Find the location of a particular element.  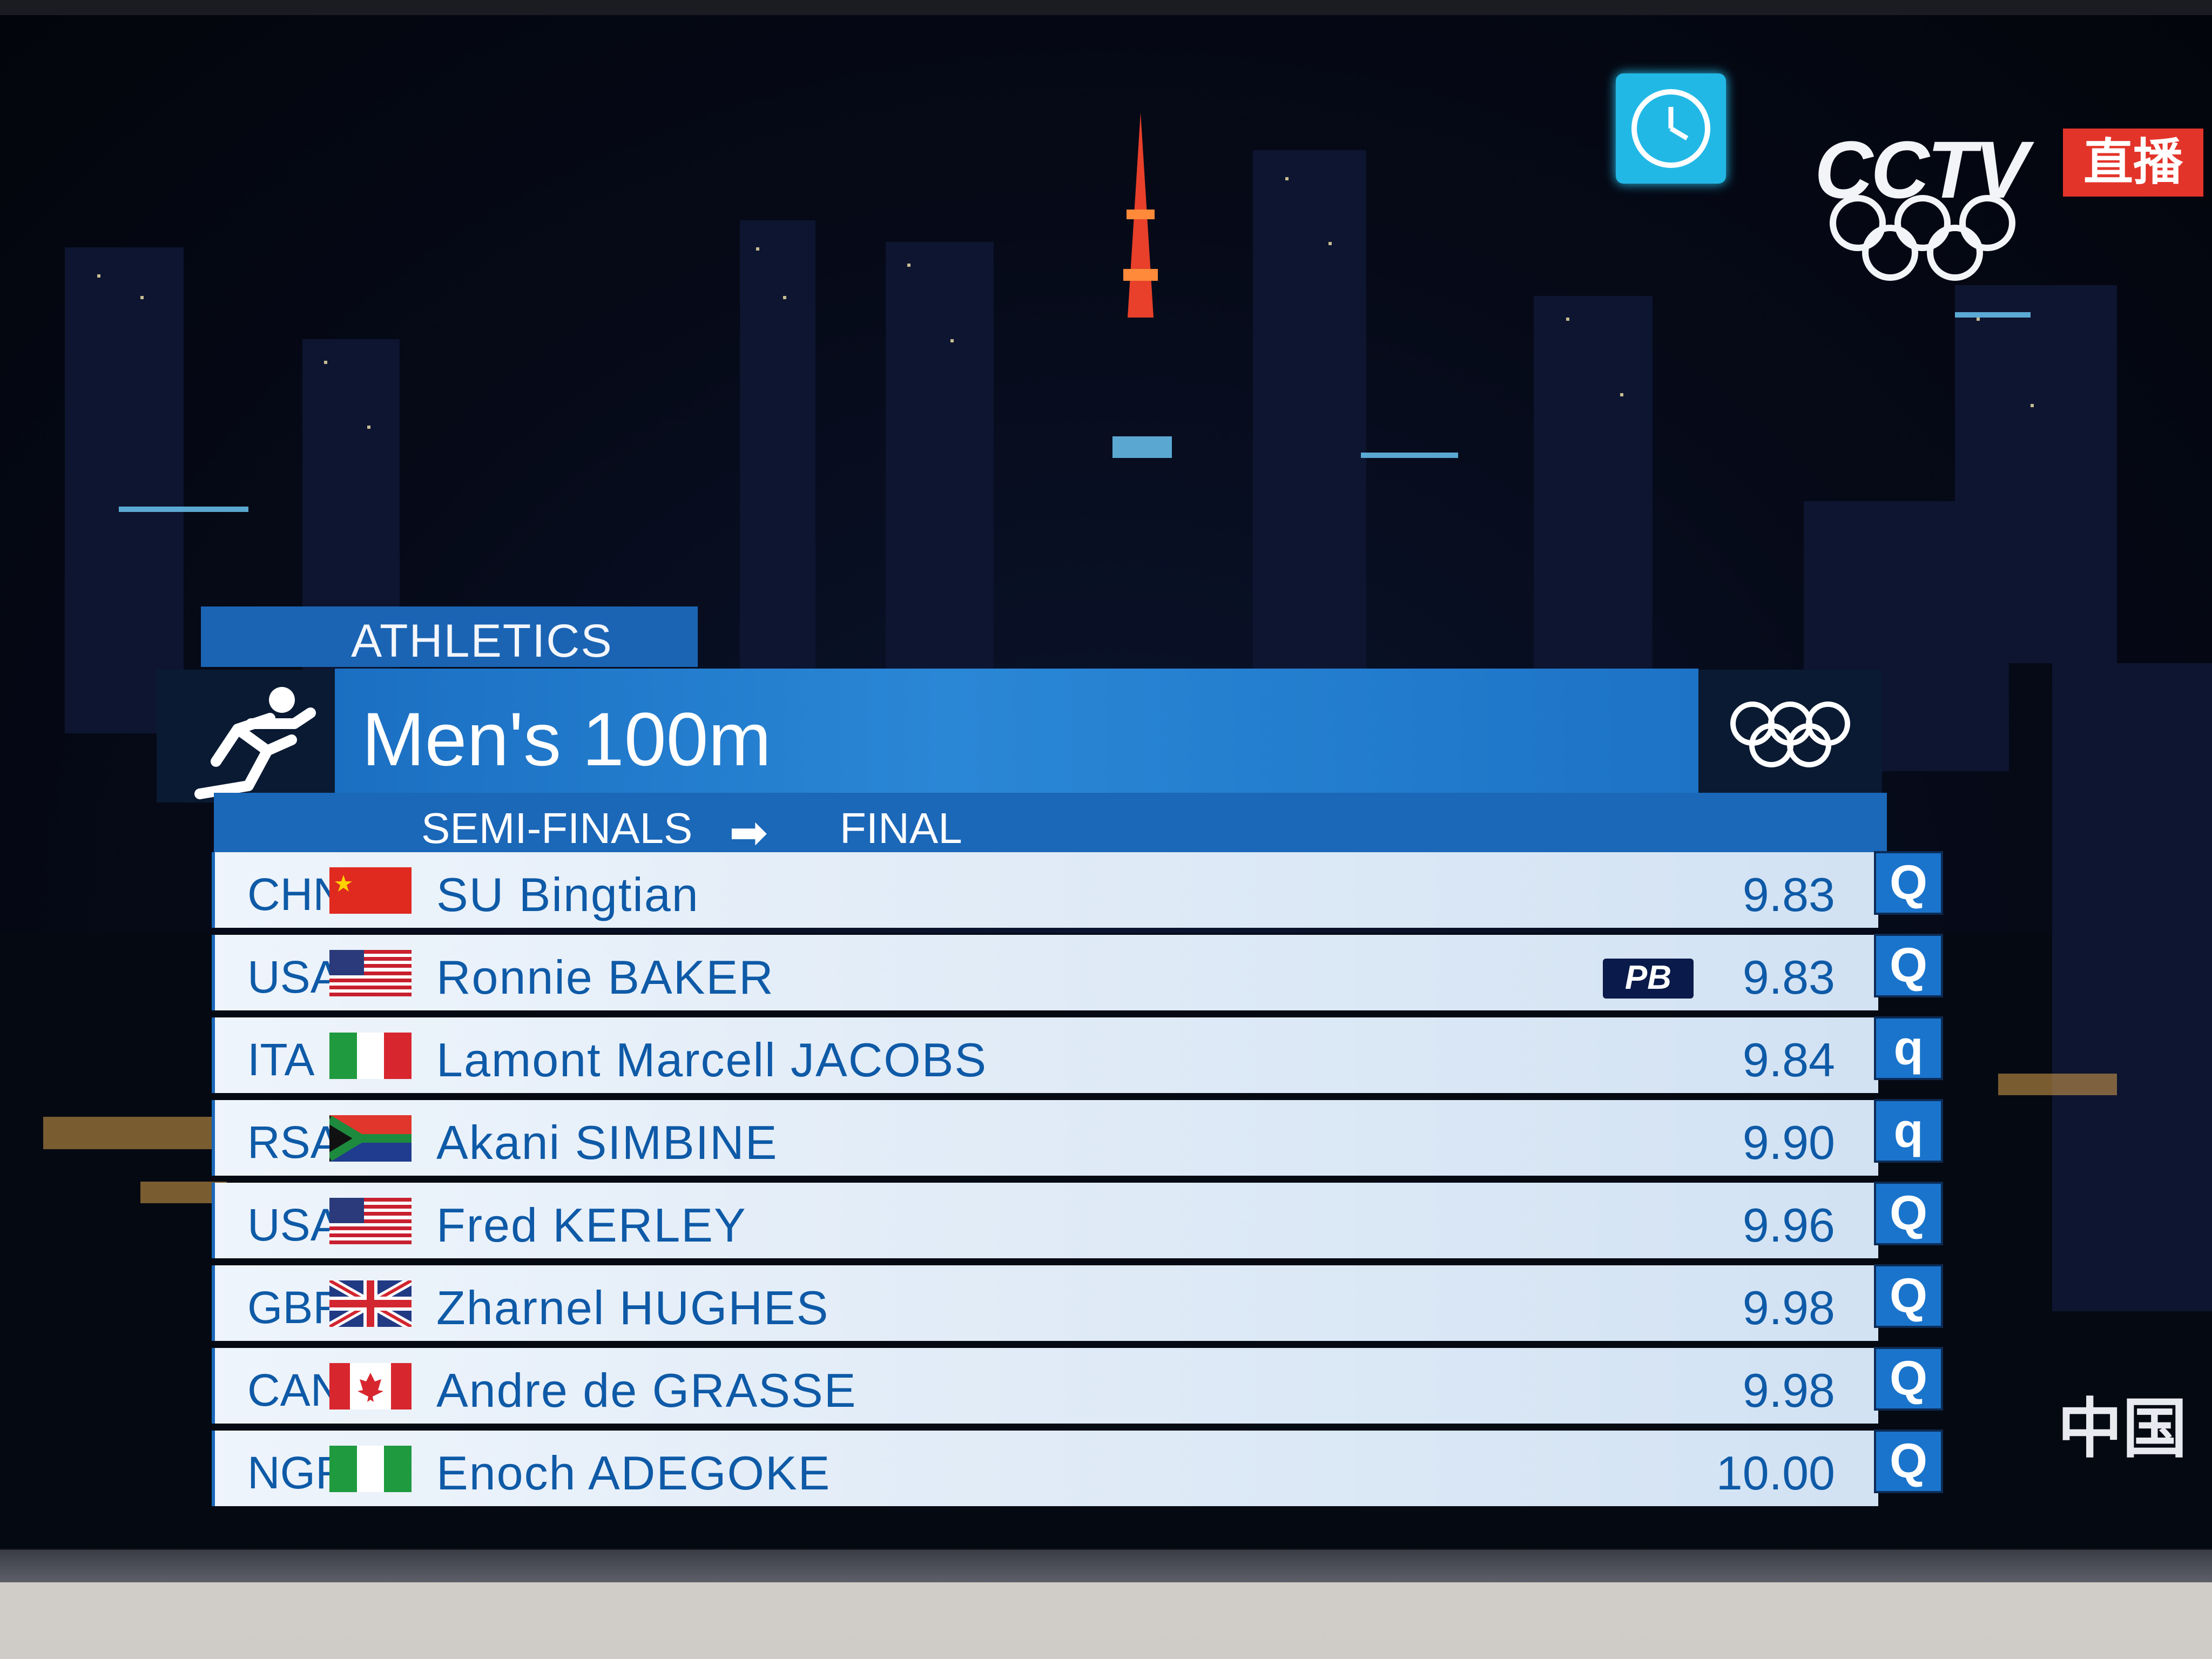

tv-stand is located at coordinates (1106, 1566).